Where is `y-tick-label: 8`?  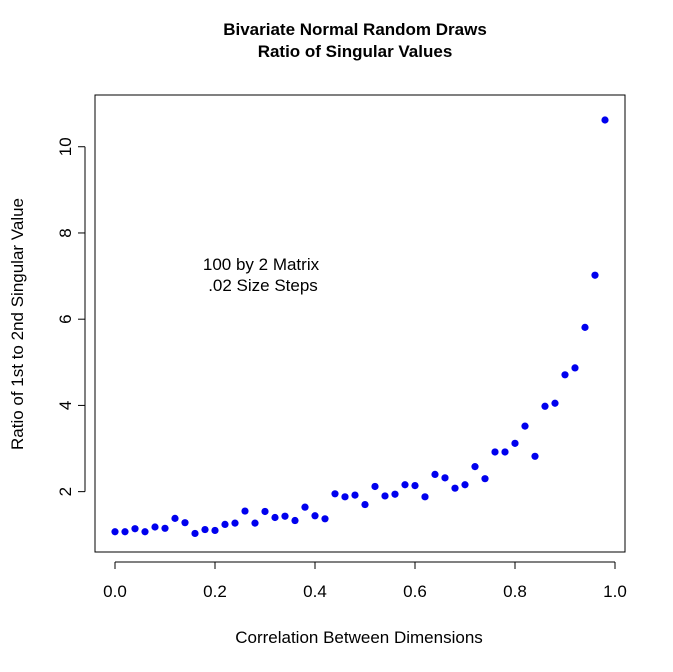 y-tick-label: 8 is located at coordinates (65, 232).